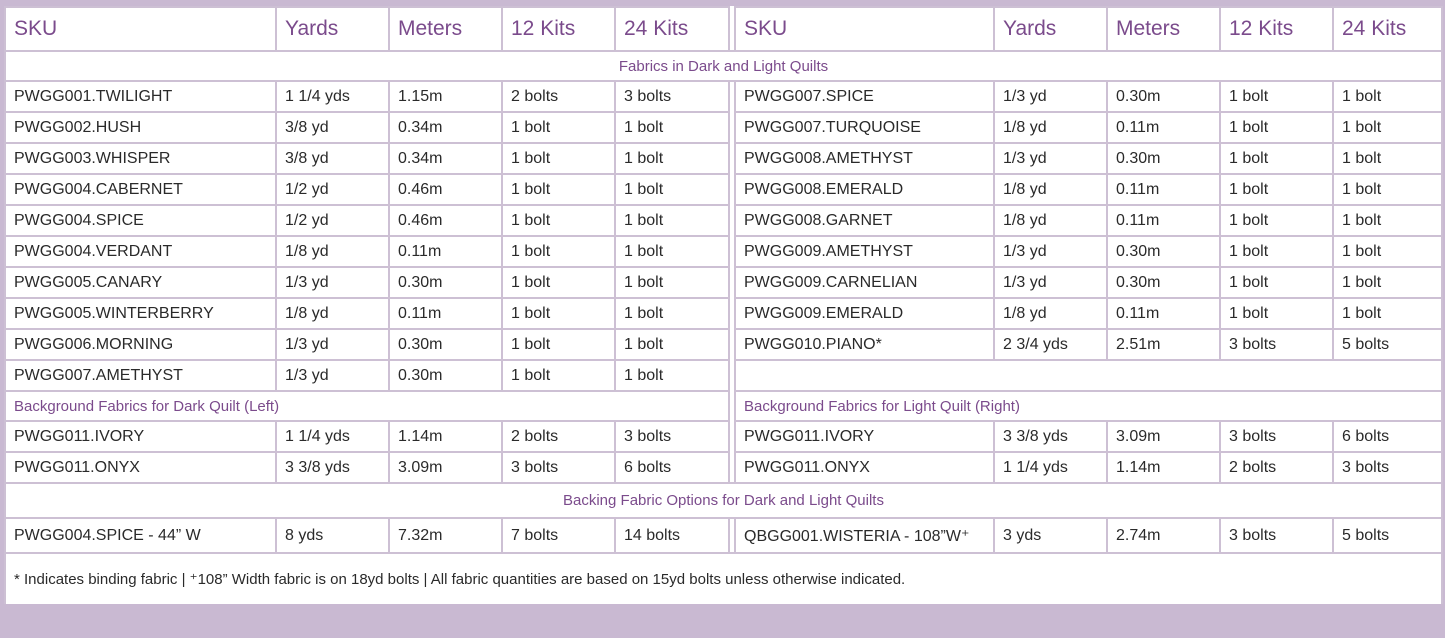 This screenshot has height=638, width=1445. What do you see at coordinates (864, 127) in the screenshot?
I see `cell-sku: PWGG007.TURQUOISE` at bounding box center [864, 127].